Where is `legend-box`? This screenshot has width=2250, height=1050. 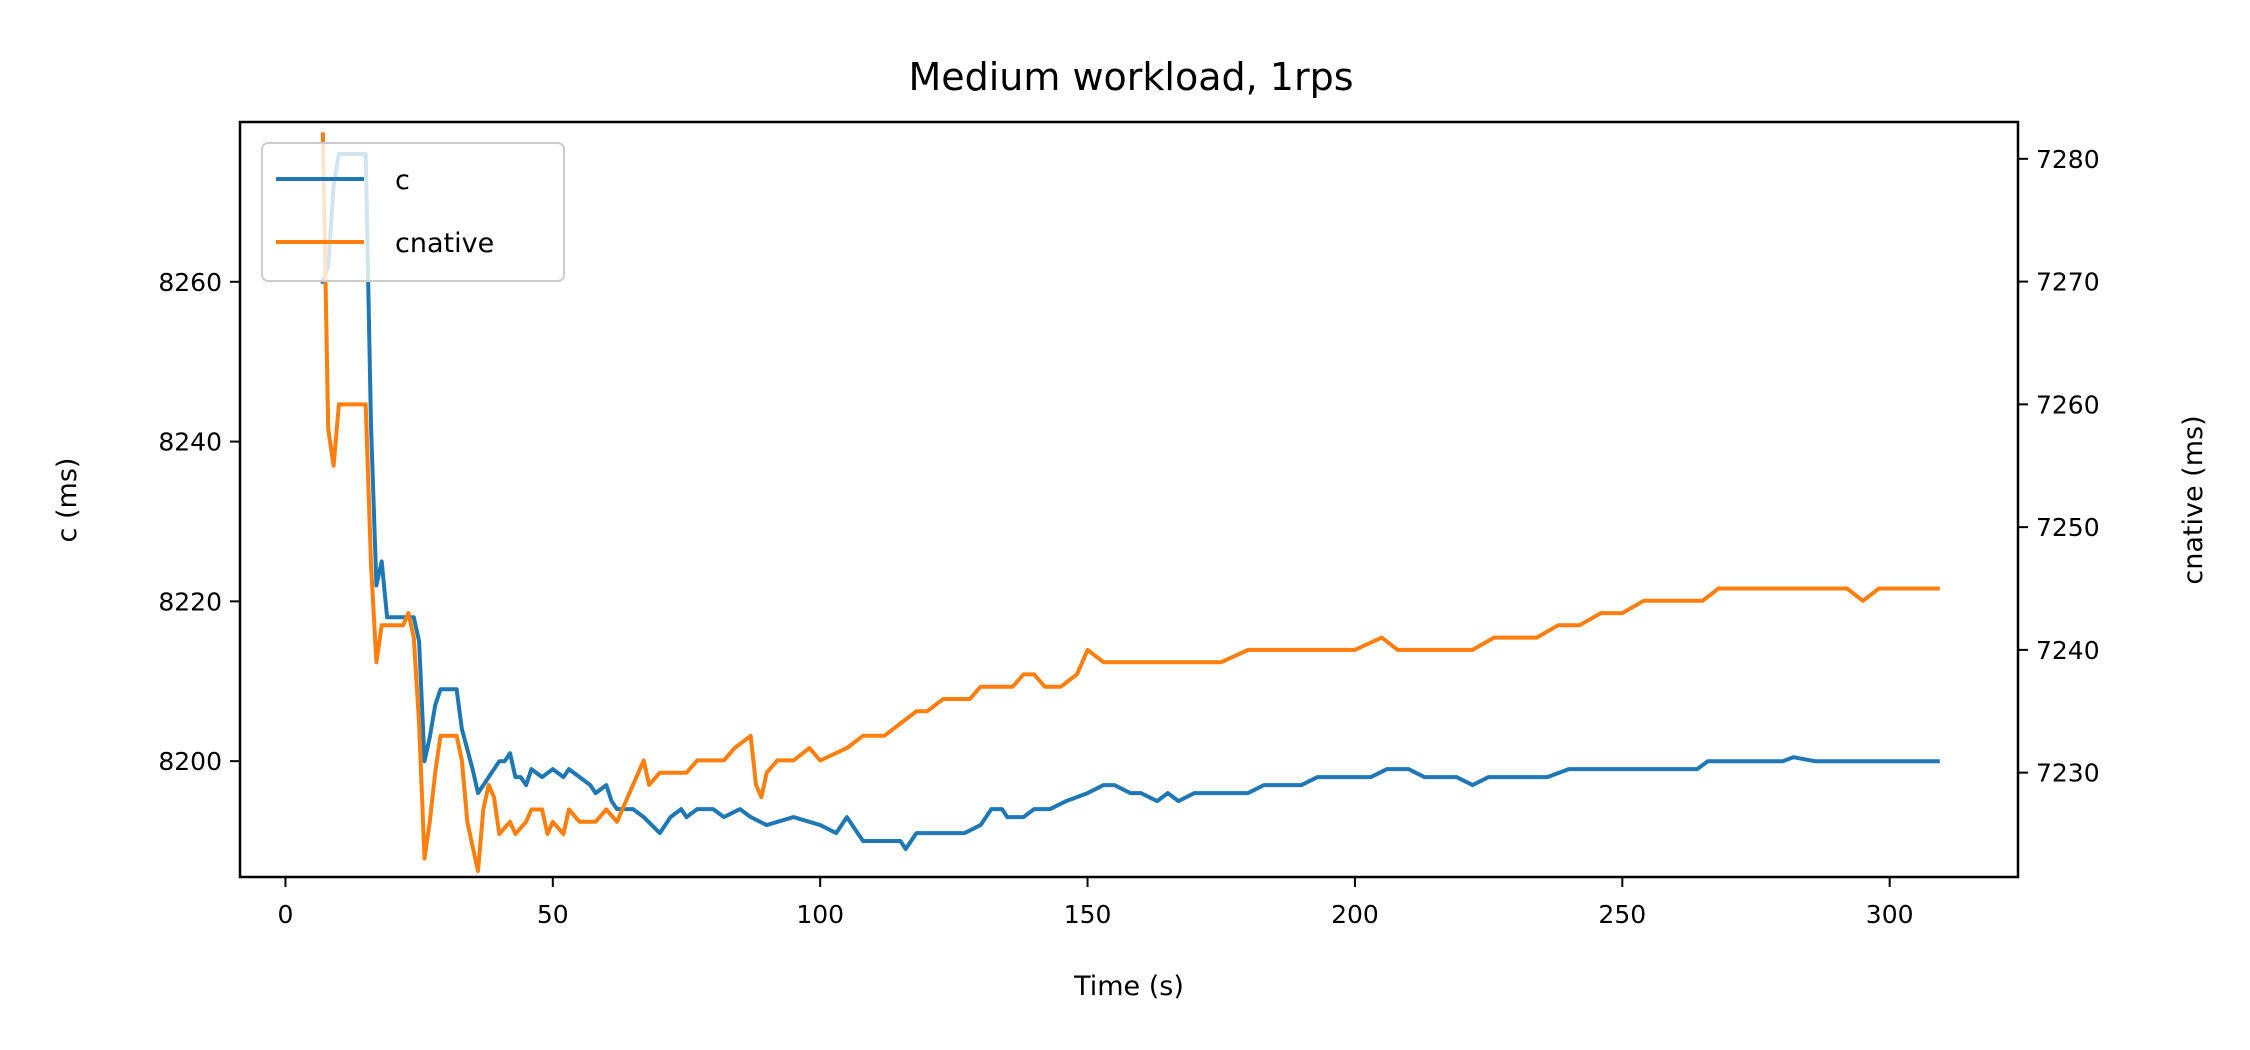
legend-box is located at coordinates (413, 212).